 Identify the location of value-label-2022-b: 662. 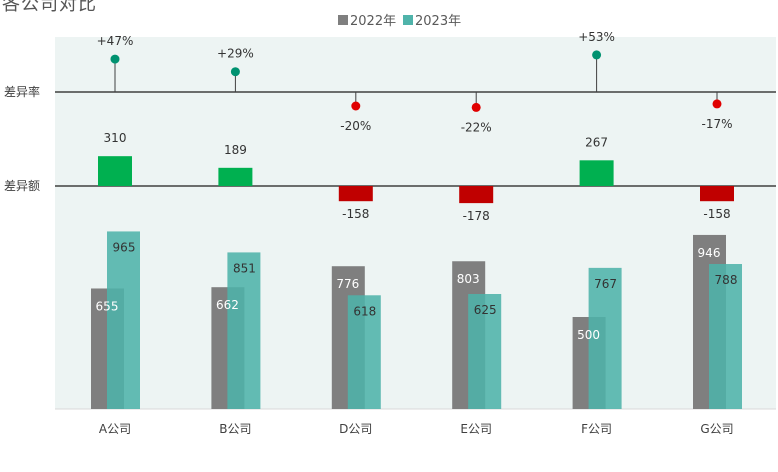
(227, 305).